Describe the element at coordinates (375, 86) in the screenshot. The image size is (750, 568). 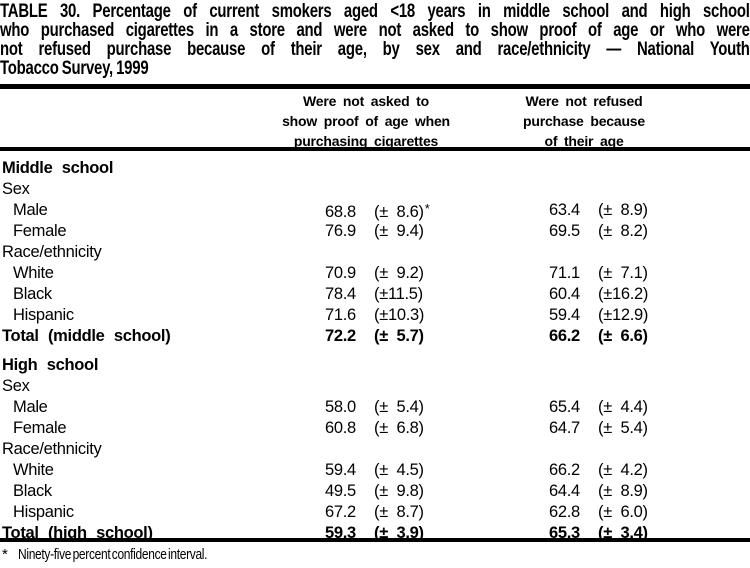
I see `top-rule` at that location.